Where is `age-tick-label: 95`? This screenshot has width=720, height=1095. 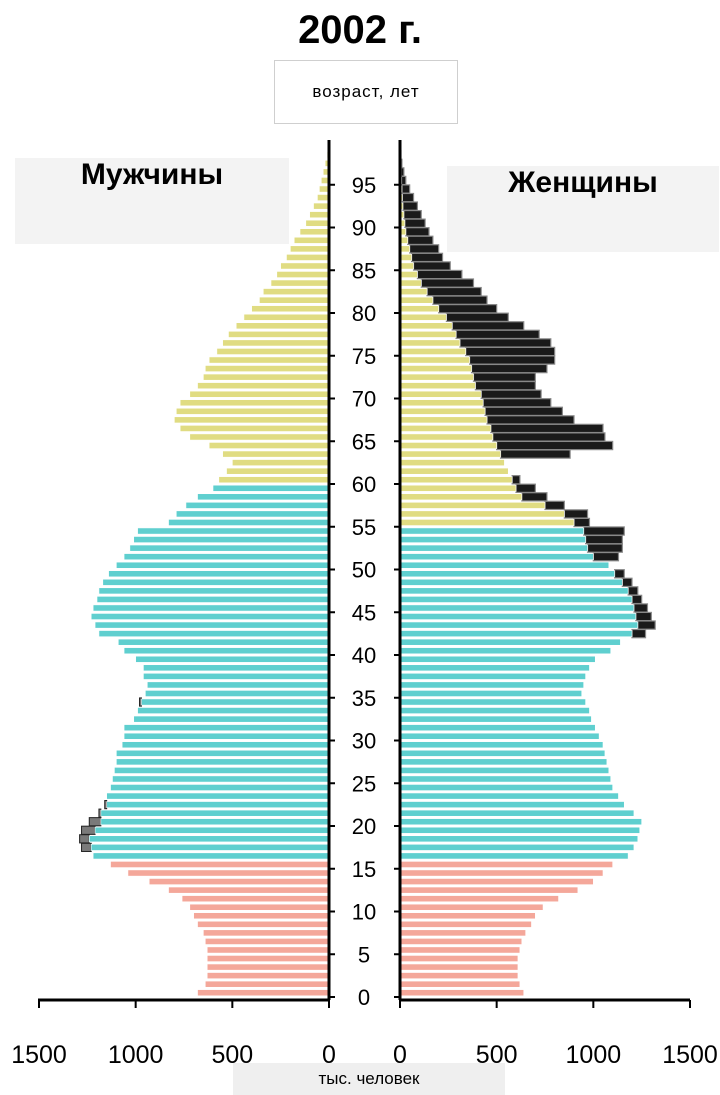
age-tick-label: 95 is located at coordinates (364, 185).